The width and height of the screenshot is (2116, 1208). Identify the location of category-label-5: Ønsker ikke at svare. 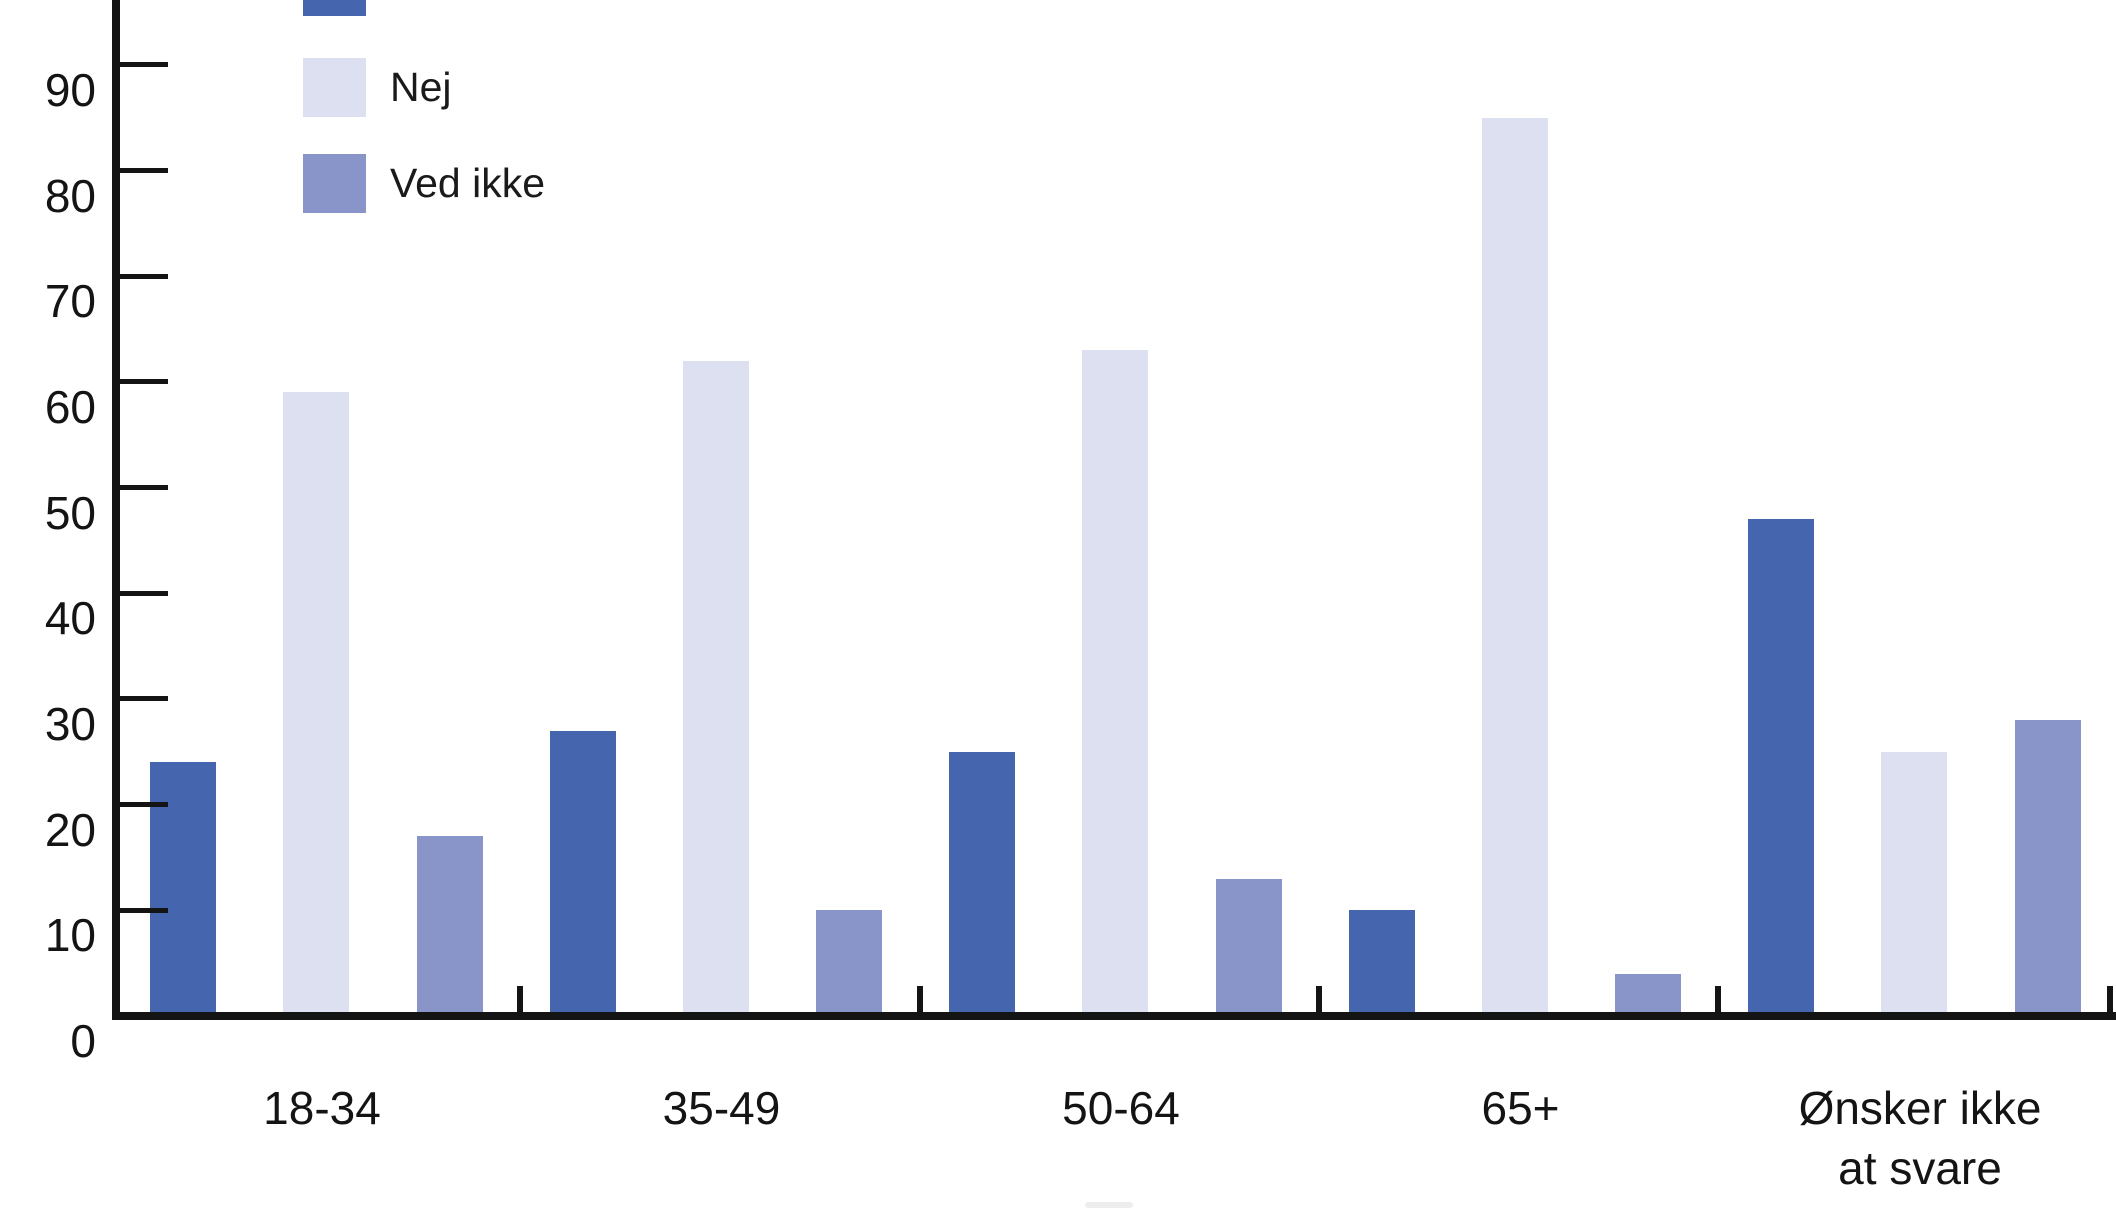
(1920, 1138).